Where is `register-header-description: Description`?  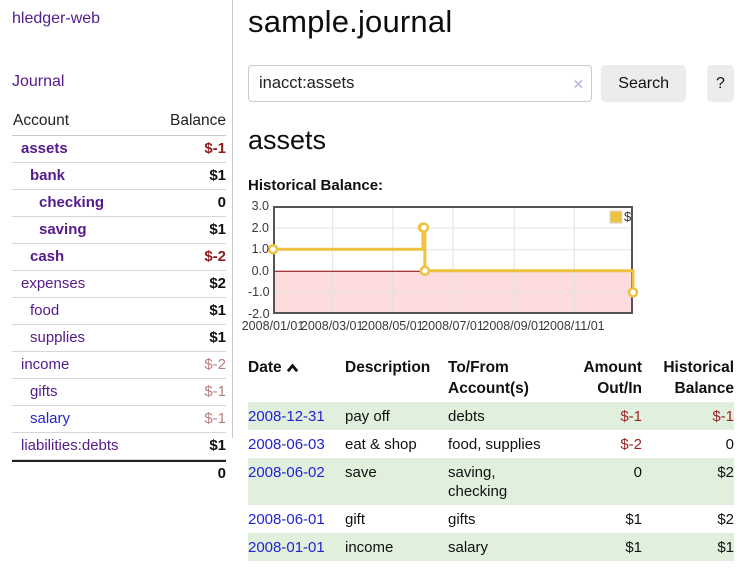
register-header-description: Description is located at coordinates (388, 367).